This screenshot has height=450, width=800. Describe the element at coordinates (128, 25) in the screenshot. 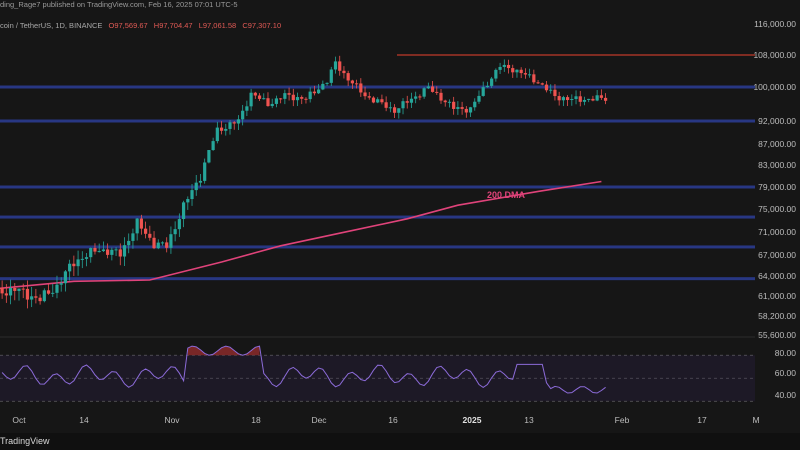

I see `ohlc-open: O97,569.67` at that location.